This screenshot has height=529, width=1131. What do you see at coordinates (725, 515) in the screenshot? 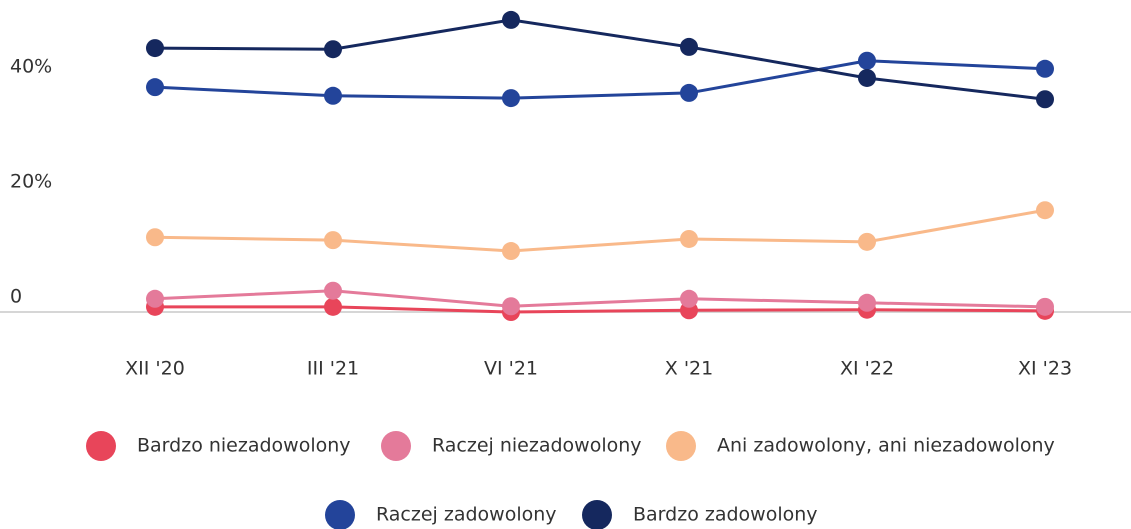
I see `legend-label: Bardzo zadowolony` at bounding box center [725, 515].